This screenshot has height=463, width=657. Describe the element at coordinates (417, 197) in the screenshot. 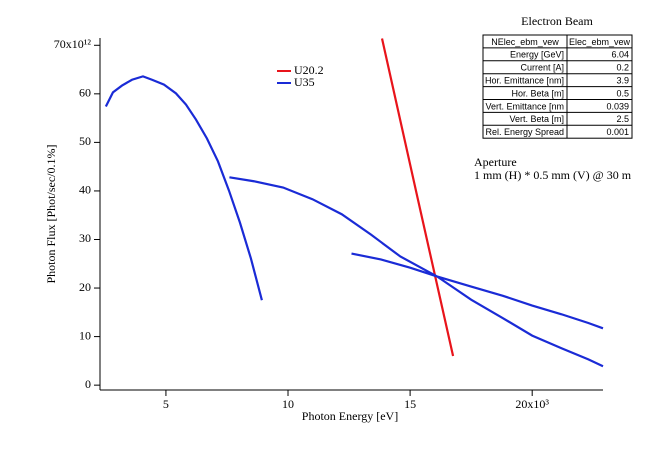

I see `series-line` at that location.